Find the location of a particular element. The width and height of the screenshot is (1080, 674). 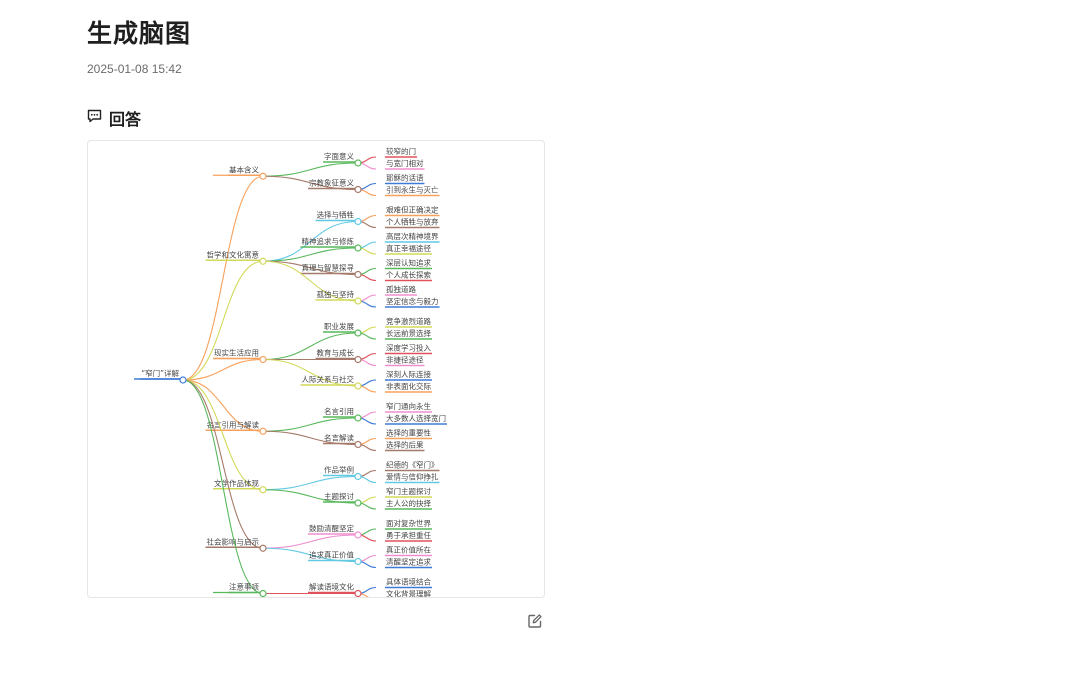

mindmap-root: “窄门”详解 is located at coordinates (160, 373).